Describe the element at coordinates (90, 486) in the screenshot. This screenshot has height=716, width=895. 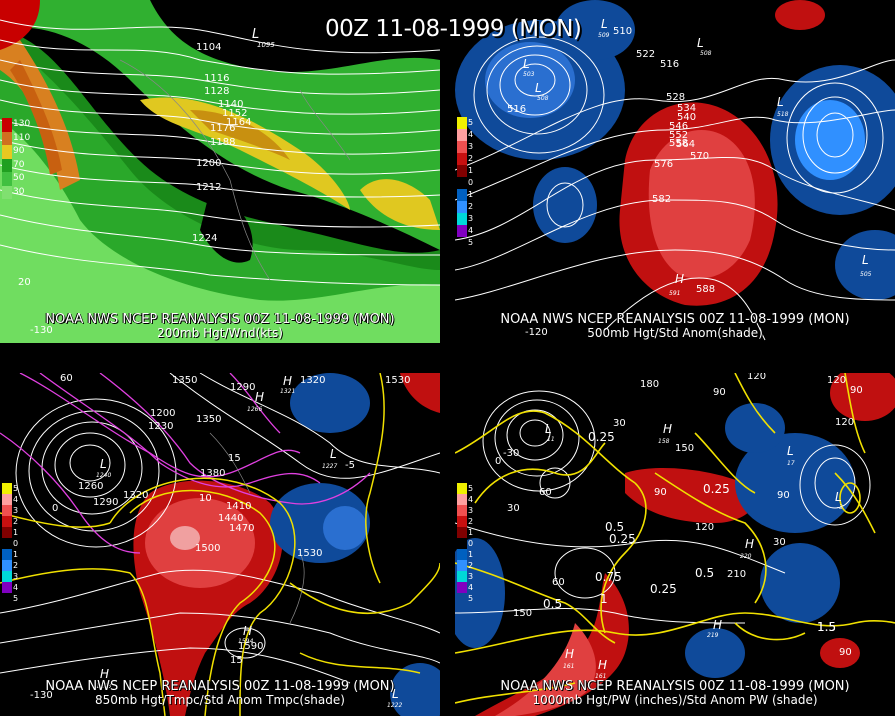
I see `contour-label: 1260` at that location.